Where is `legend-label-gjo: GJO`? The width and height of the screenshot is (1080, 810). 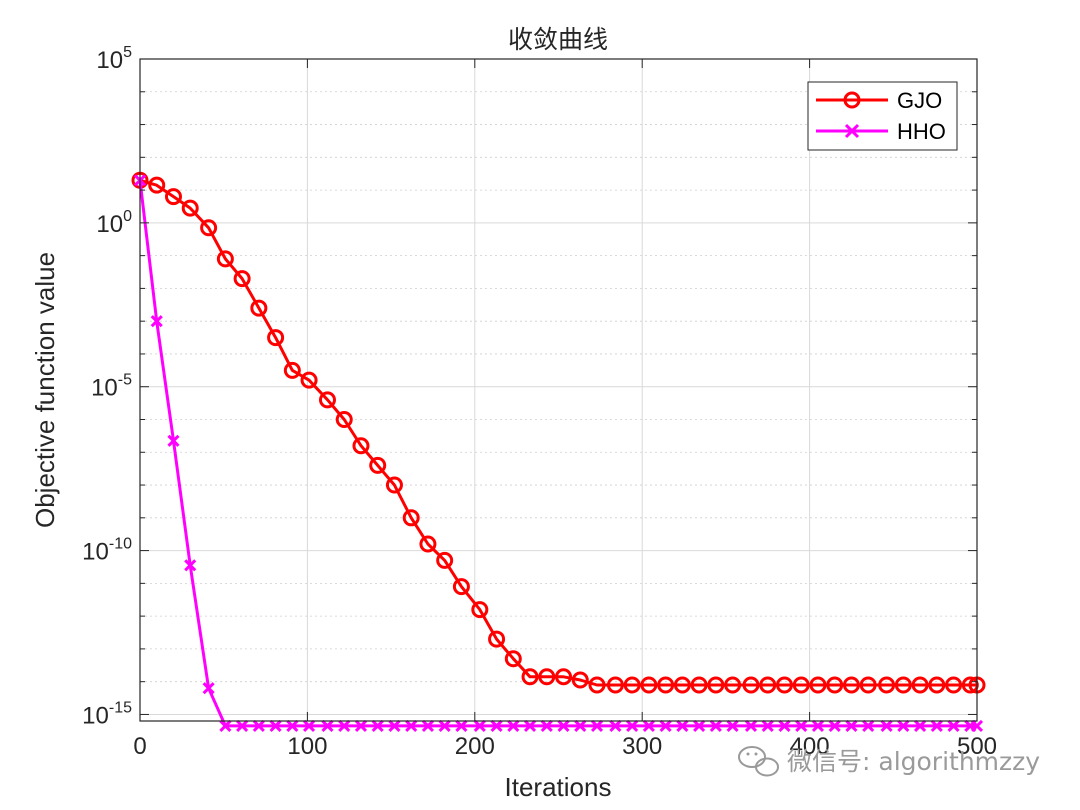 legend-label-gjo: GJO is located at coordinates (919, 100).